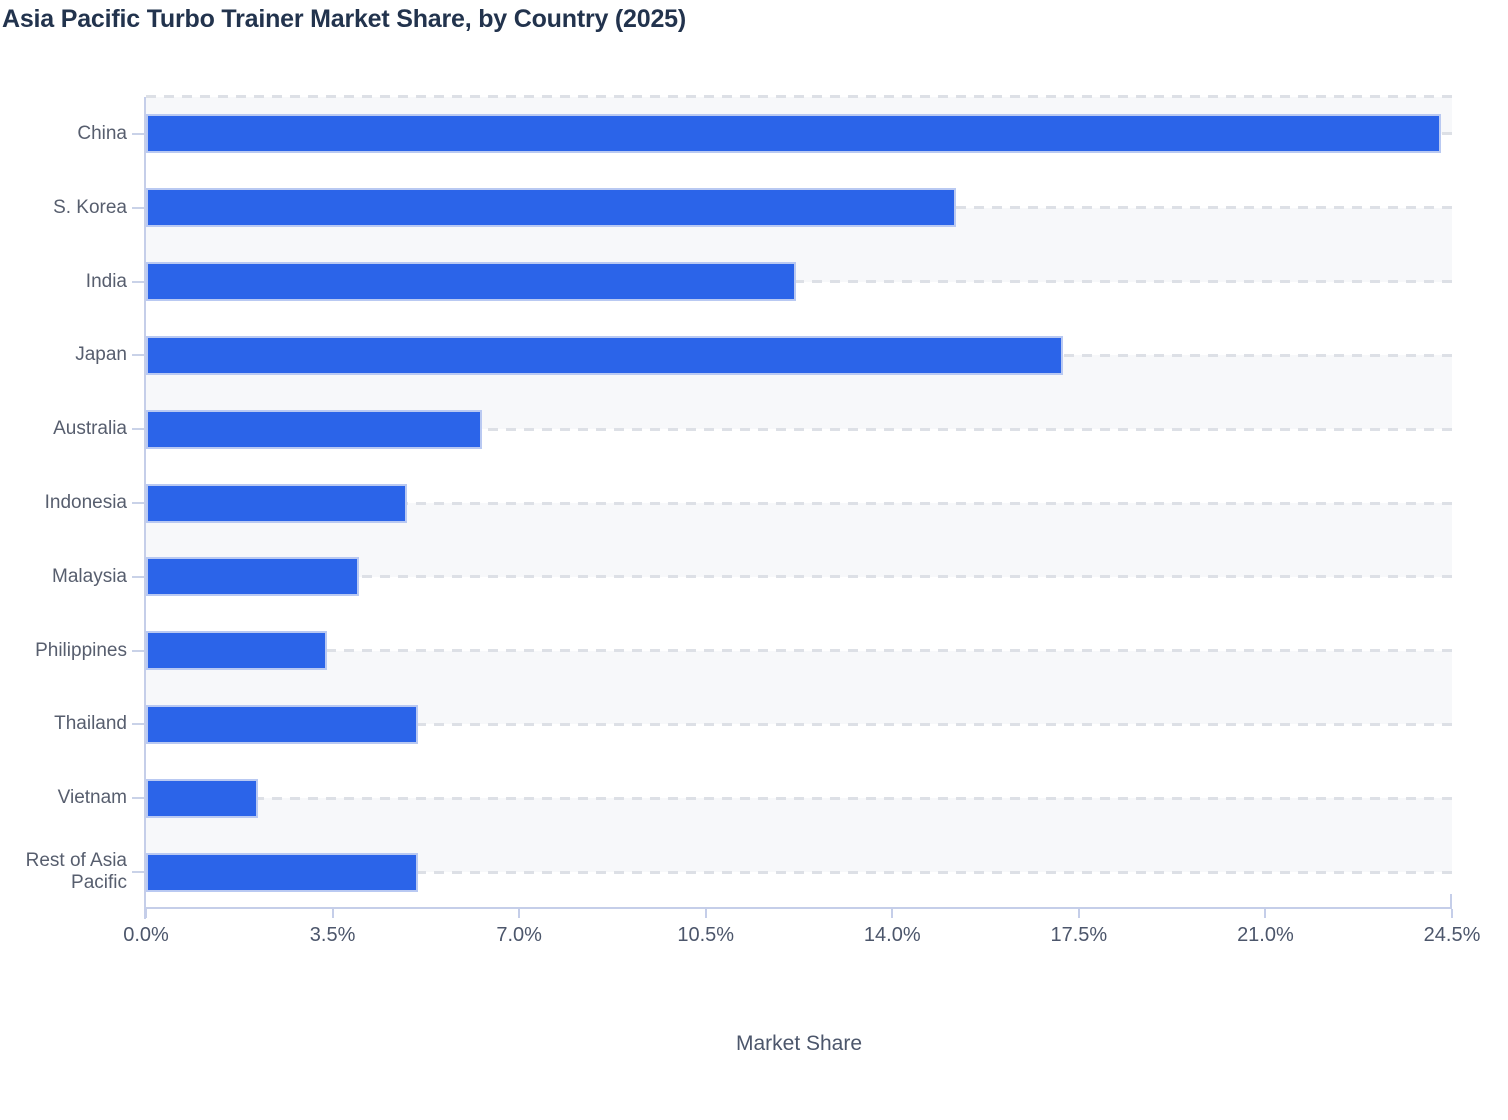  What do you see at coordinates (89, 576) in the screenshot?
I see `category-label: Malaysia` at bounding box center [89, 576].